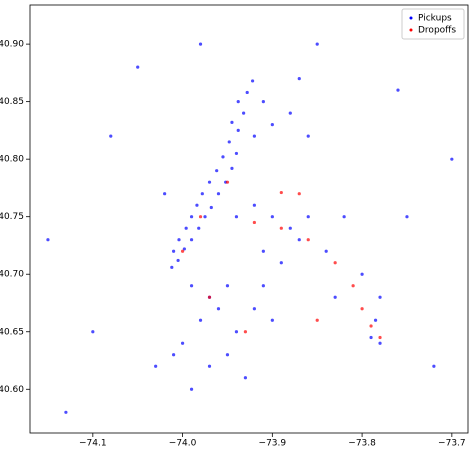 Image resolution: width=474 pixels, height=454 pixels. Describe the element at coordinates (12, 217) in the screenshot. I see `y-tick-label: 40.75` at that location.